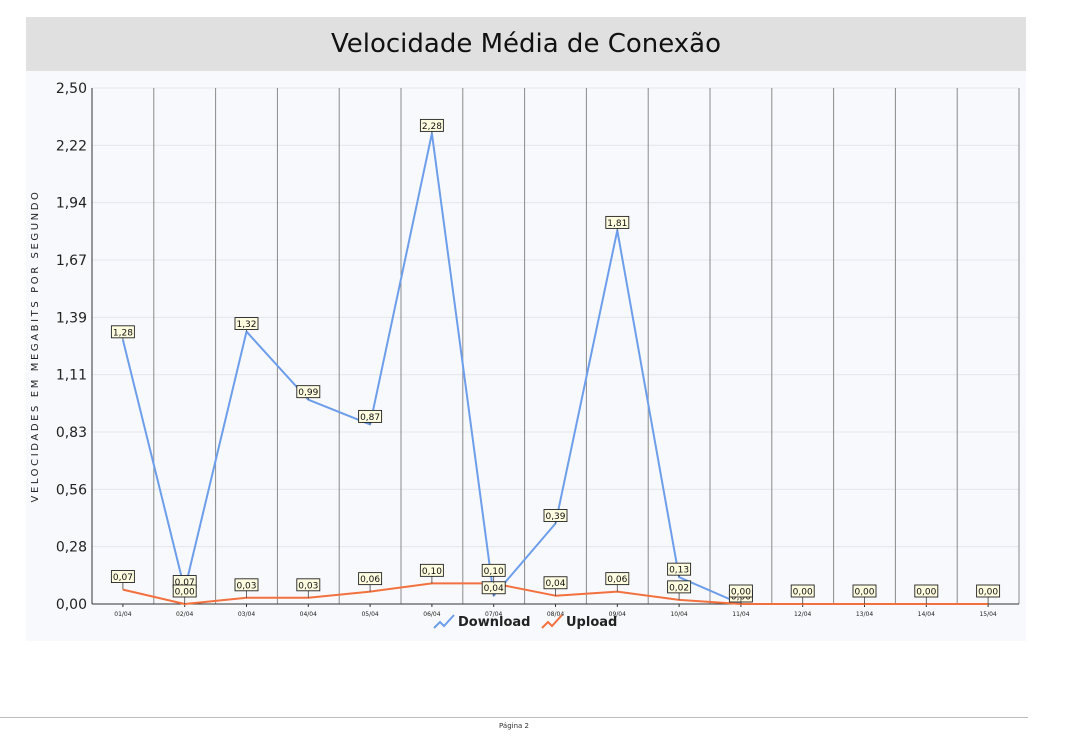  Describe the element at coordinates (71, 89) in the screenshot. I see `y-tick-label: 2,50` at that location.